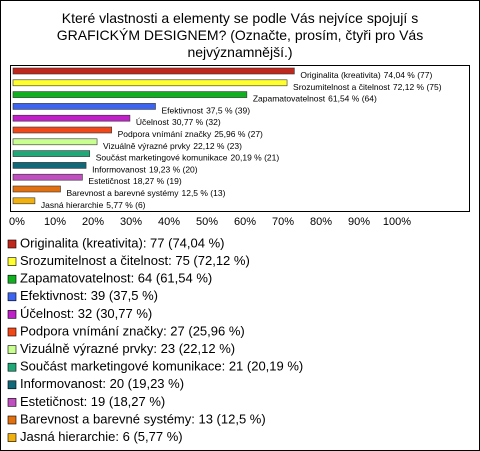 The image size is (480, 451). Describe the element at coordinates (203, 193) in the screenshot. I see `value-label: 12,5 % (13)` at that location.